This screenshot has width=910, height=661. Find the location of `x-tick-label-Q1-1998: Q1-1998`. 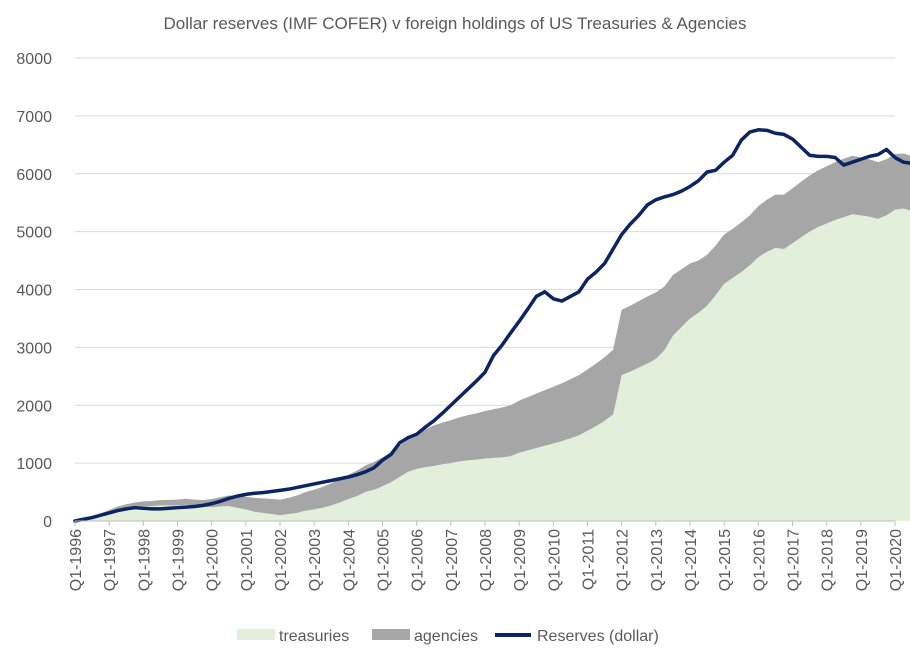

x-tick-label-Q1-1998: Q1-1998 is located at coordinates (144, 560).